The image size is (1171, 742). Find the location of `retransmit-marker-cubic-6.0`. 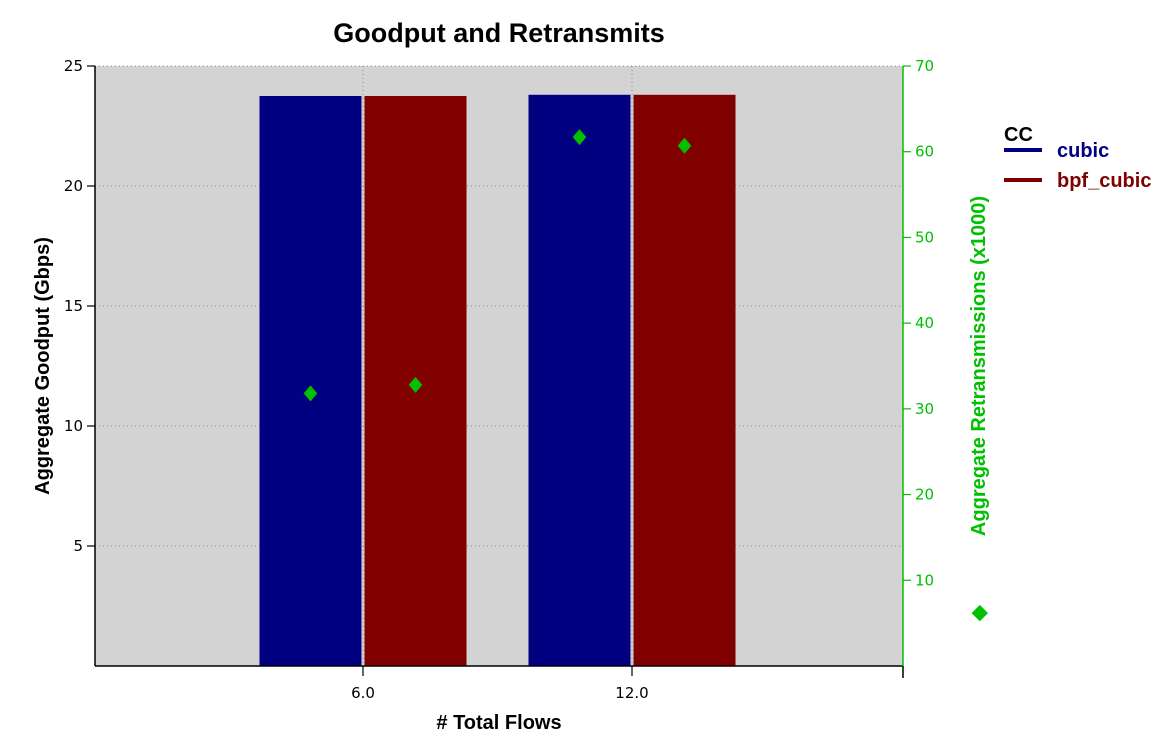

retransmit-marker-cubic-6.0 is located at coordinates (310, 393).